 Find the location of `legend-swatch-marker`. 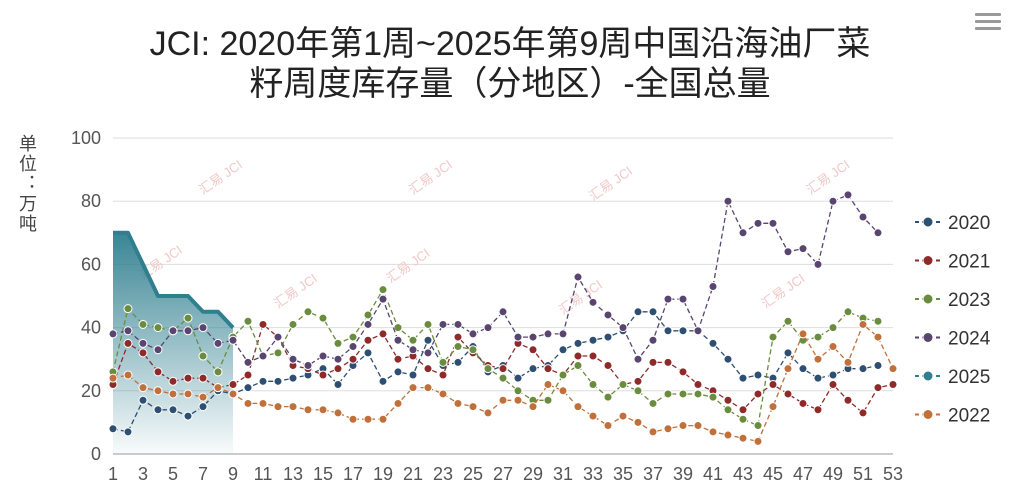

legend-swatch-marker is located at coordinates (928, 222).